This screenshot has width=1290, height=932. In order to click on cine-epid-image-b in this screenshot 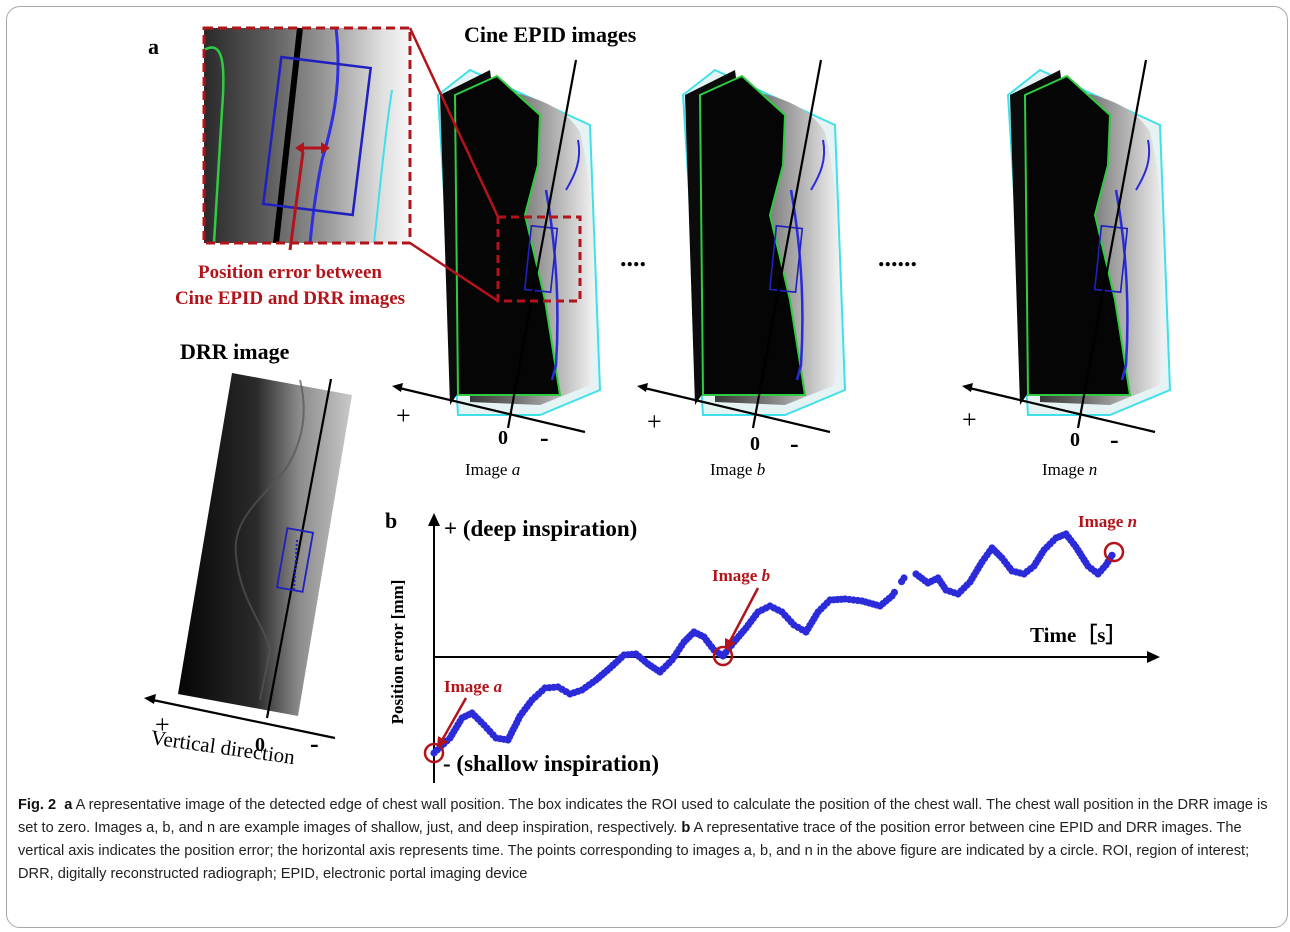, I will do `click(741, 246)`.